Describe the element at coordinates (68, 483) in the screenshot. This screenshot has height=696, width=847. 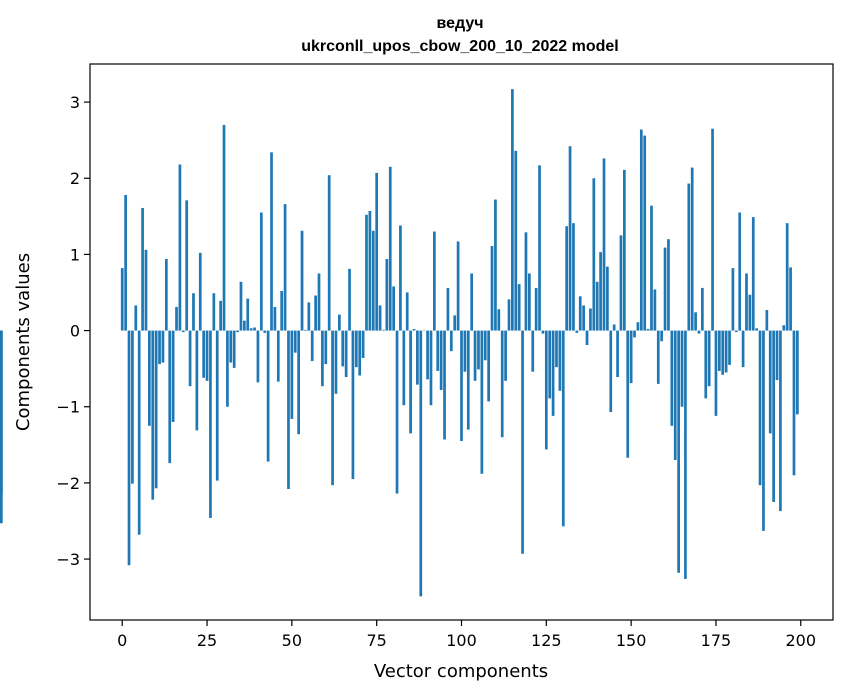
I see `y-tick-label: −2` at that location.